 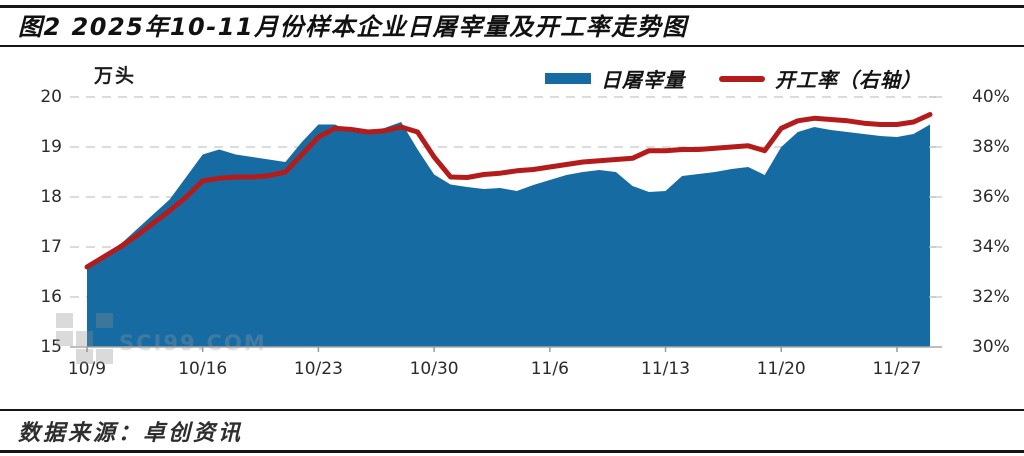 What do you see at coordinates (991, 347) in the screenshot?
I see `y-axis-right-label: 30%` at bounding box center [991, 347].